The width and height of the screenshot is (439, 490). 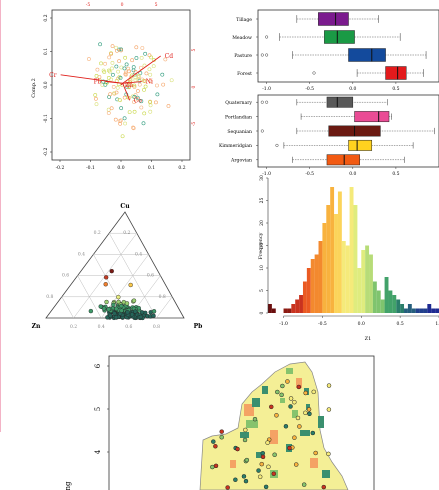 What do you see at coordinates (322, 324) in the screenshot?
I see `histogram-x-tick-label: -0.5` at bounding box center [322, 324].